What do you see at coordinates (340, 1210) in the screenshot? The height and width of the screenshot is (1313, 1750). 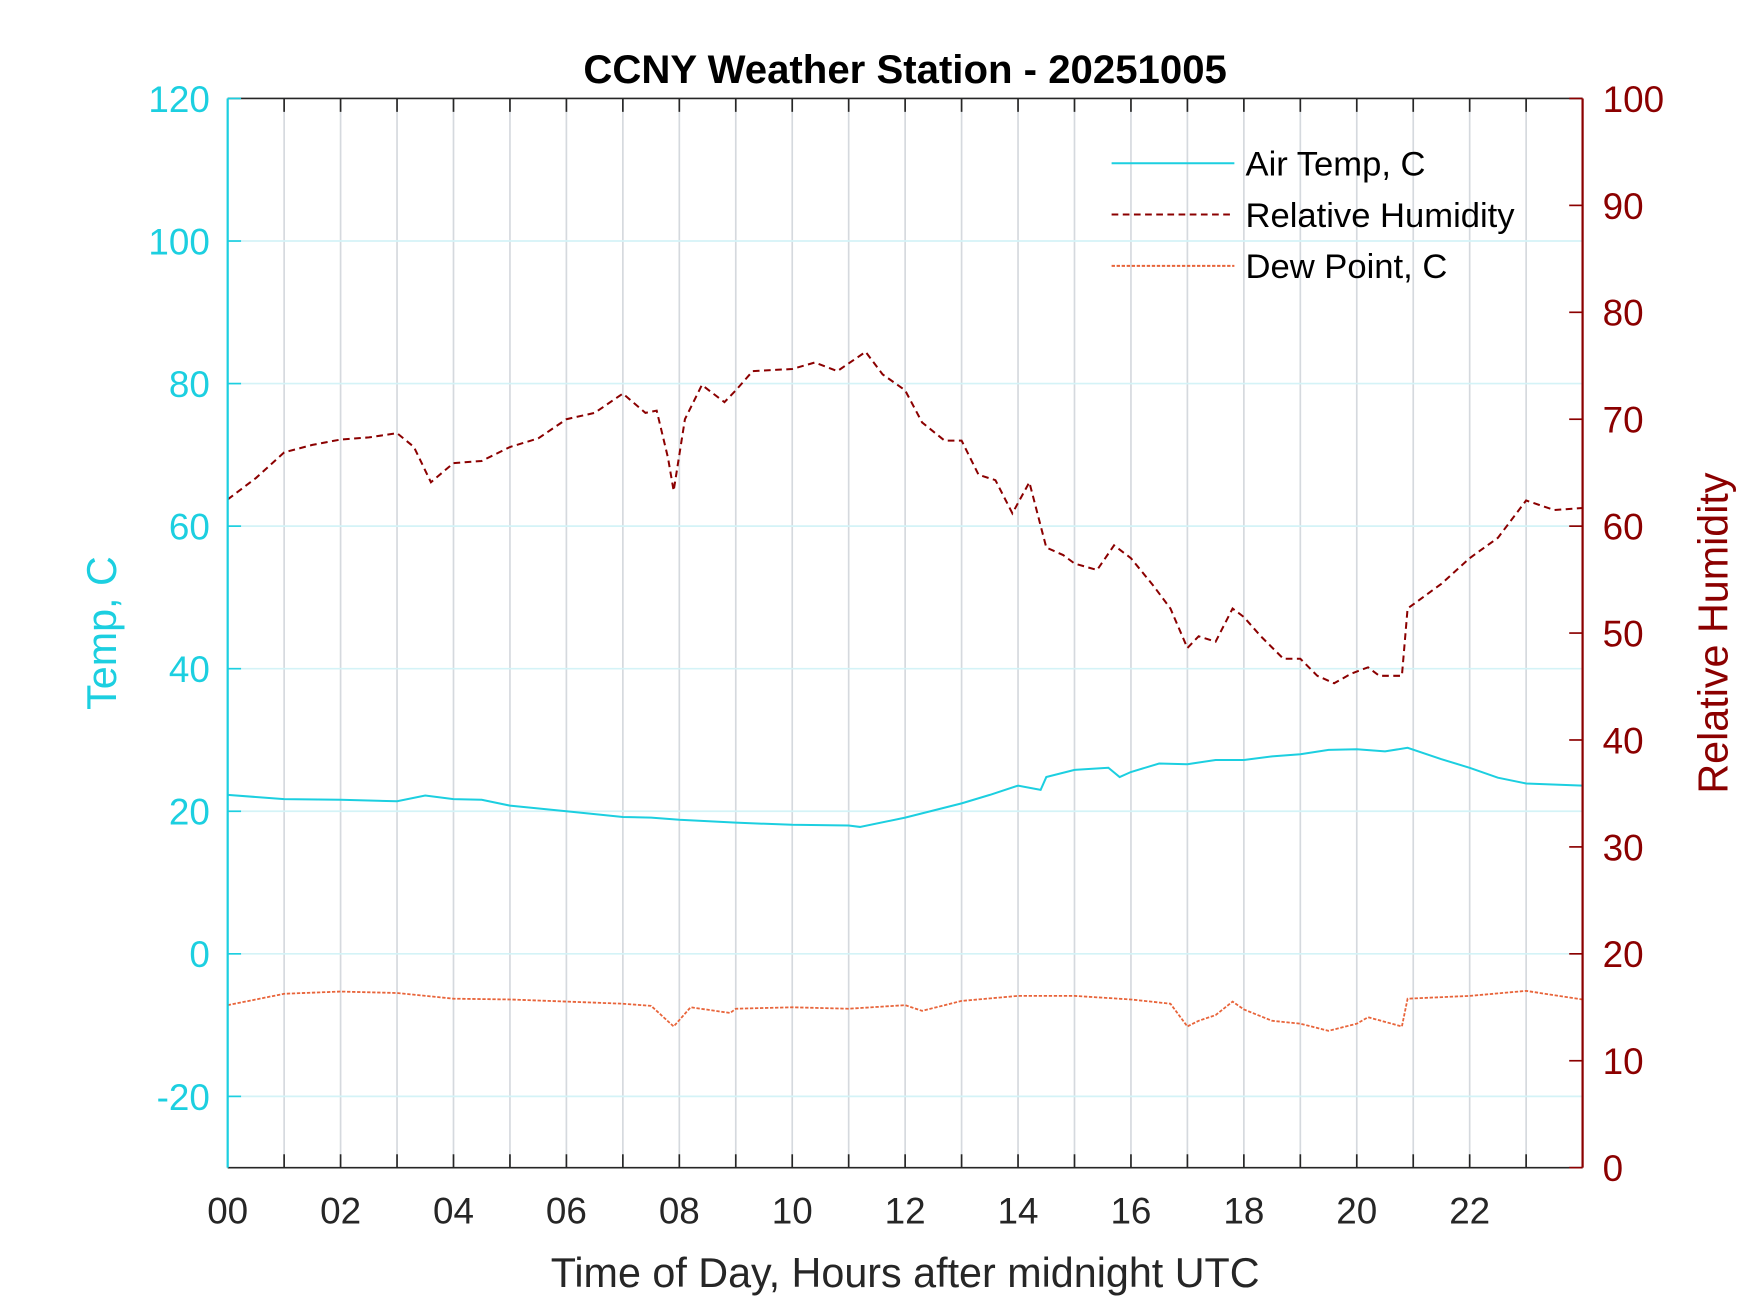 I see `x-tick-label: 02` at bounding box center [340, 1210].